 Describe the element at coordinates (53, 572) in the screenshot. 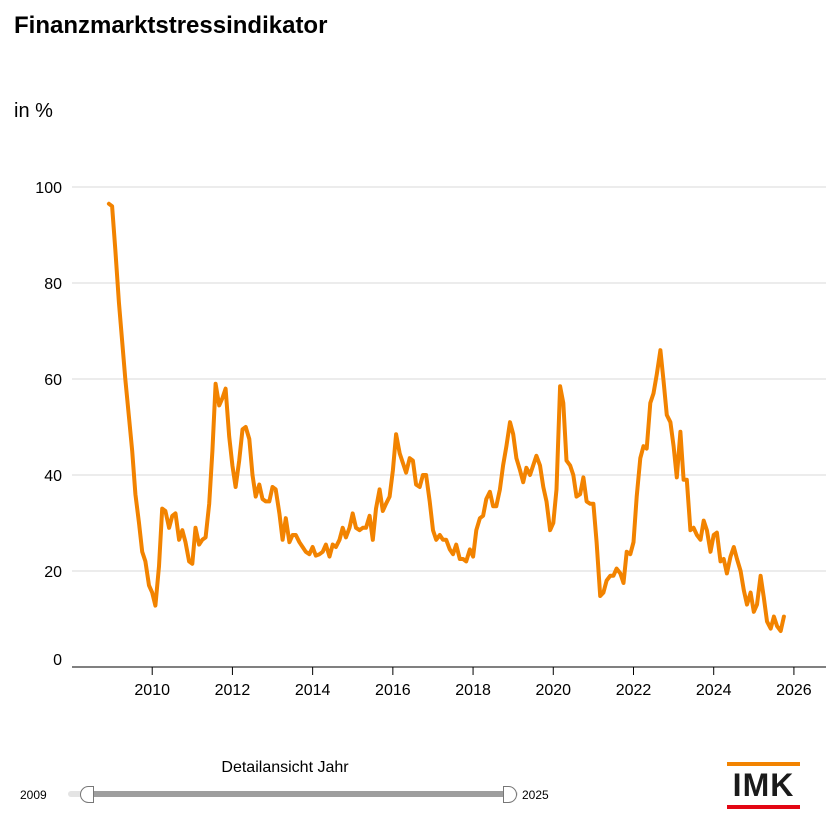

I see `y-tick-label: 20` at that location.